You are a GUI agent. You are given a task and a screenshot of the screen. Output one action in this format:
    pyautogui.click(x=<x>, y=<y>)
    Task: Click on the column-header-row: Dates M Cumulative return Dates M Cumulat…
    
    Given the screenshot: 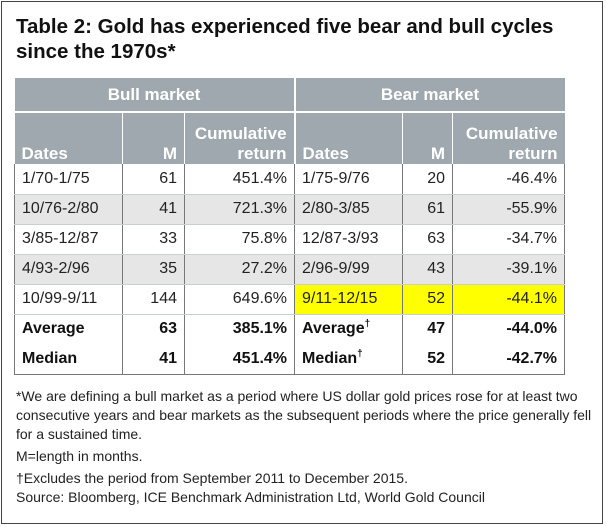 What is the action you would take?
    pyautogui.click(x=289, y=137)
    